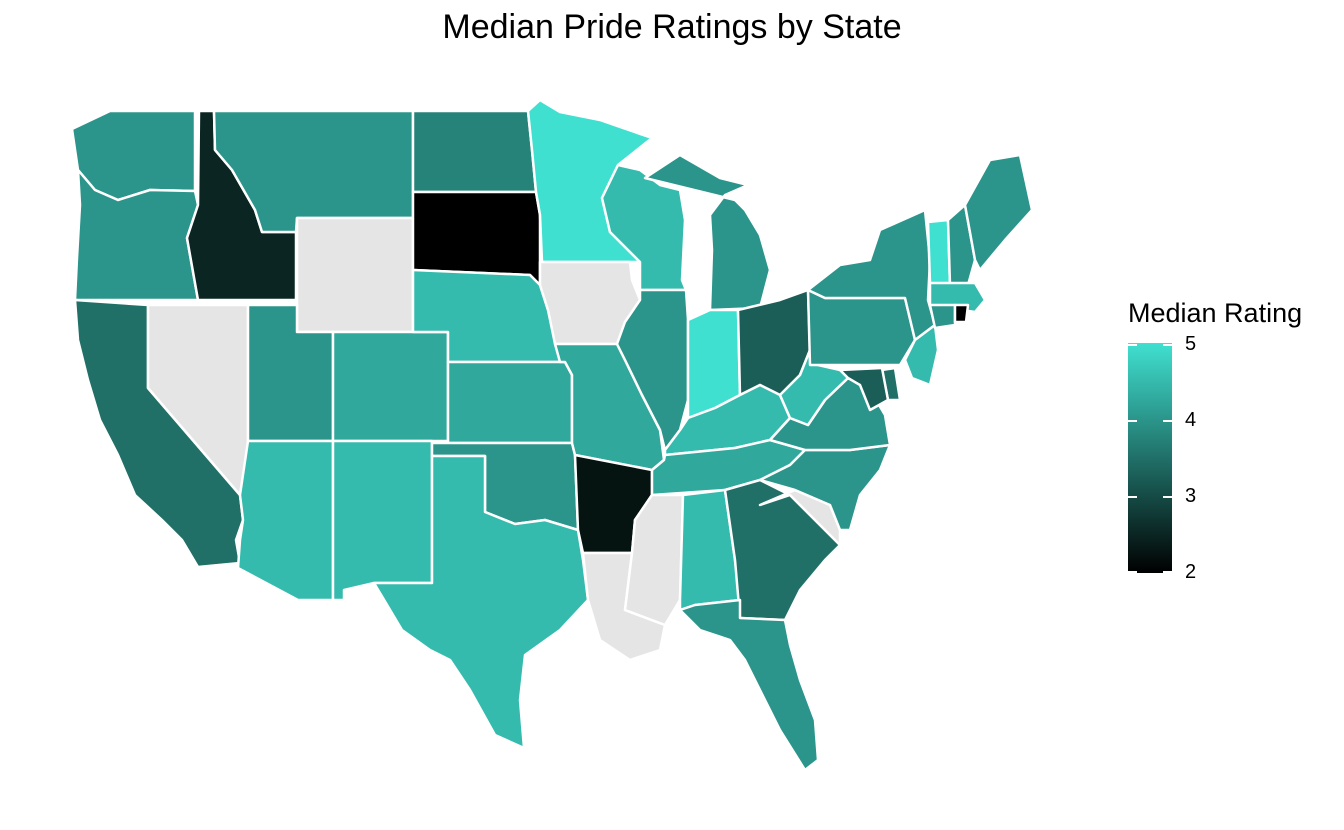 The width and height of the screenshot is (1344, 830). I want to click on state-WI, so click(644, 227).